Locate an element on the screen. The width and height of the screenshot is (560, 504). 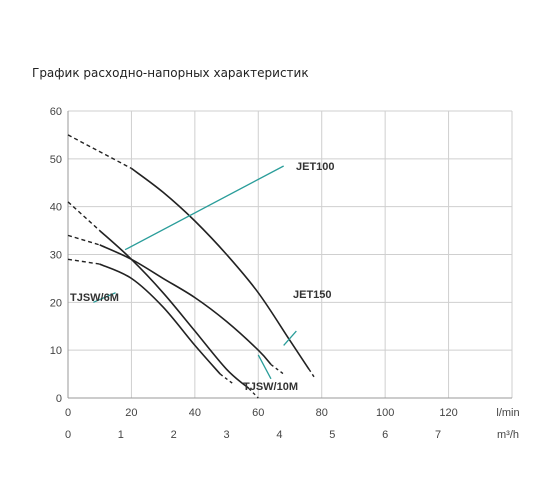
leader-line-tjsw-6m is located at coordinates (104, 297).